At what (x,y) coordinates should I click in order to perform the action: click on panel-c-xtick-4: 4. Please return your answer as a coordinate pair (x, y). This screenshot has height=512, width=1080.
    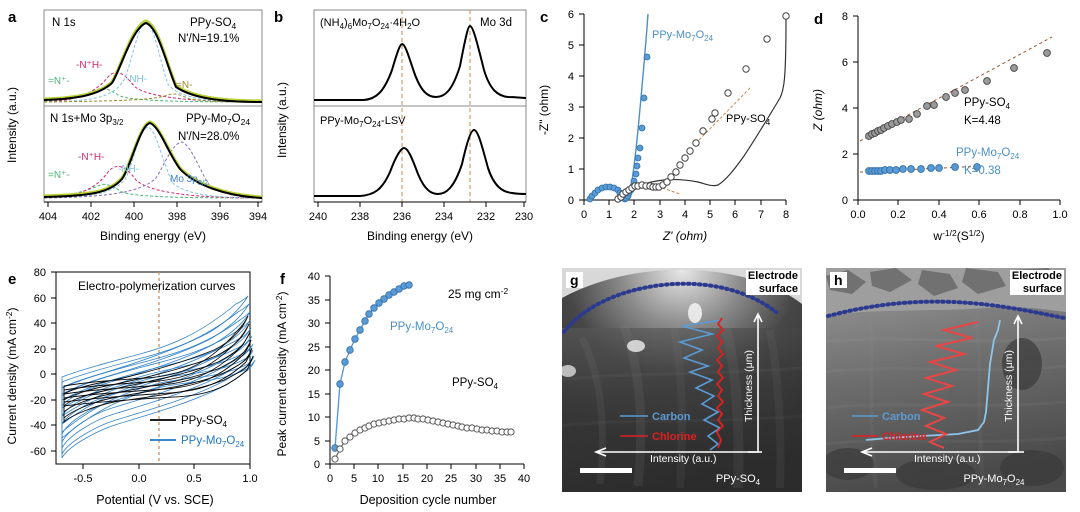
    Looking at the image, I should click on (685, 215).